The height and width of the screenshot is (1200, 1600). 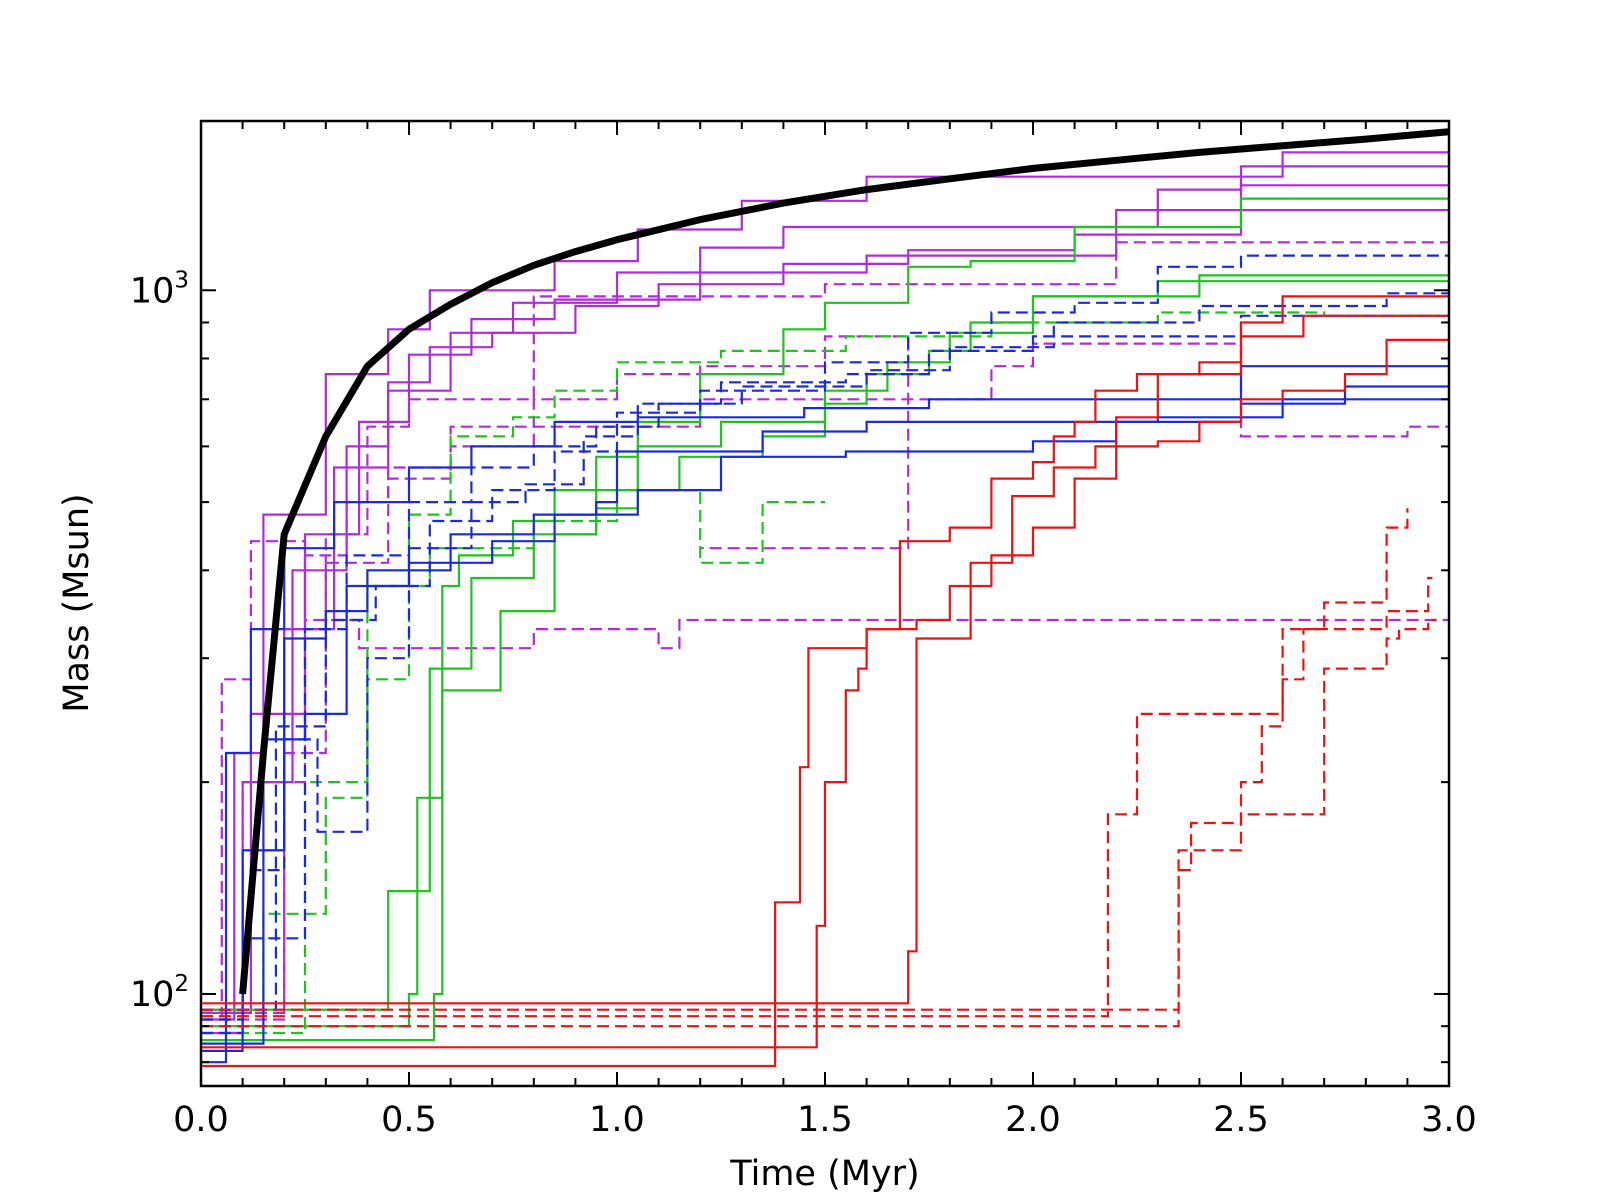 I want to click on x-tick-label: 1.0, so click(x=617, y=1120).